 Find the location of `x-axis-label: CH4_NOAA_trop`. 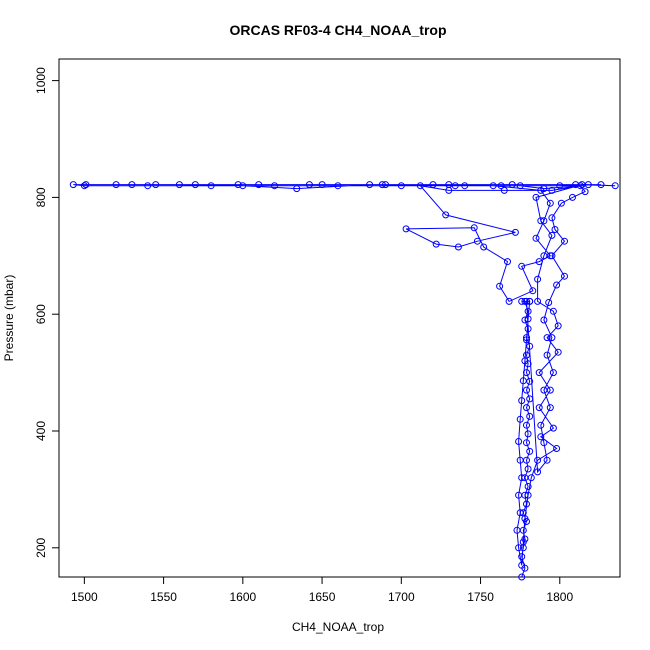

x-axis-label: CH4_NOAA_trop is located at coordinates (338, 627).